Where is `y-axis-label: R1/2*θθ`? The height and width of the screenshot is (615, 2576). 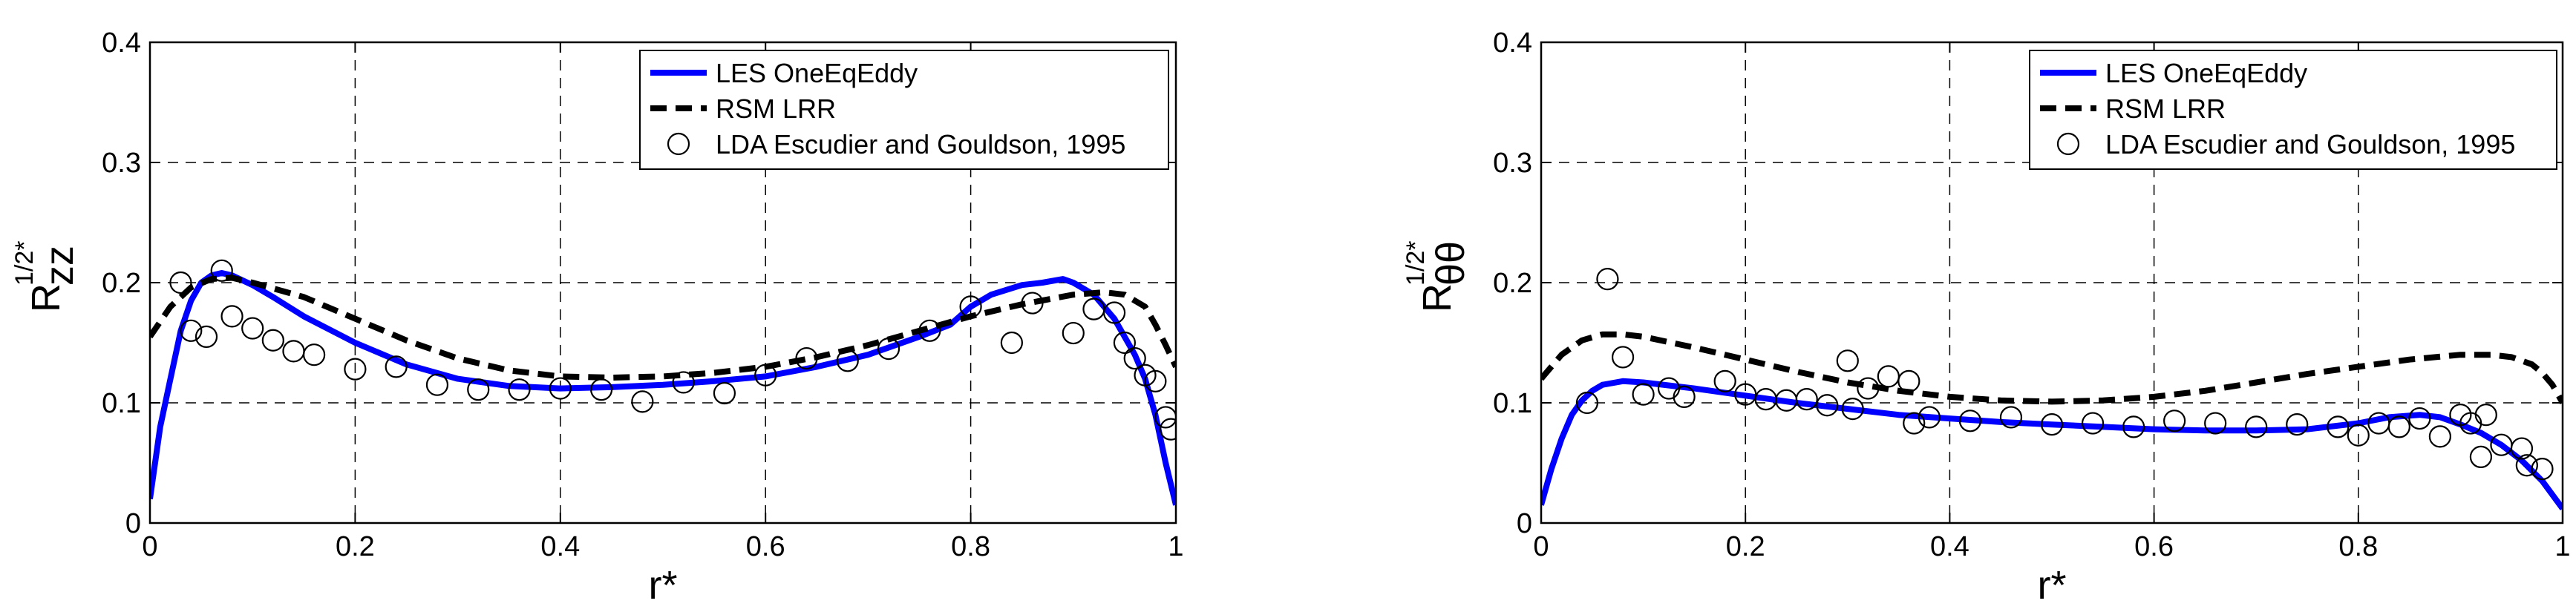 y-axis-label: R1/2*θθ is located at coordinates (1438, 277).